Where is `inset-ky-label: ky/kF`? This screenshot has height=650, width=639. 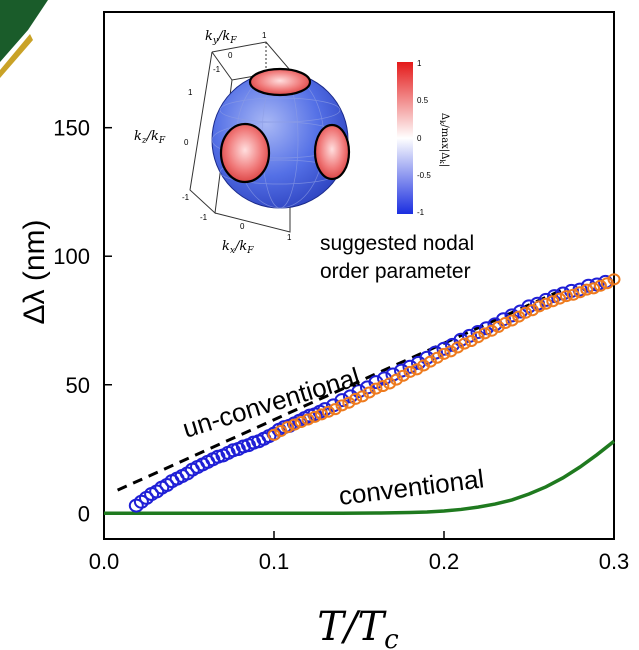
inset-ky-label: ky/kF is located at coordinates (221, 37).